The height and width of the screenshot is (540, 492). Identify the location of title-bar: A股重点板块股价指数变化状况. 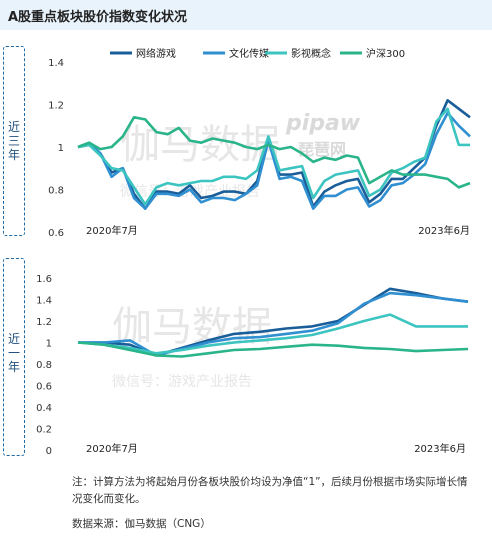
(246, 15).